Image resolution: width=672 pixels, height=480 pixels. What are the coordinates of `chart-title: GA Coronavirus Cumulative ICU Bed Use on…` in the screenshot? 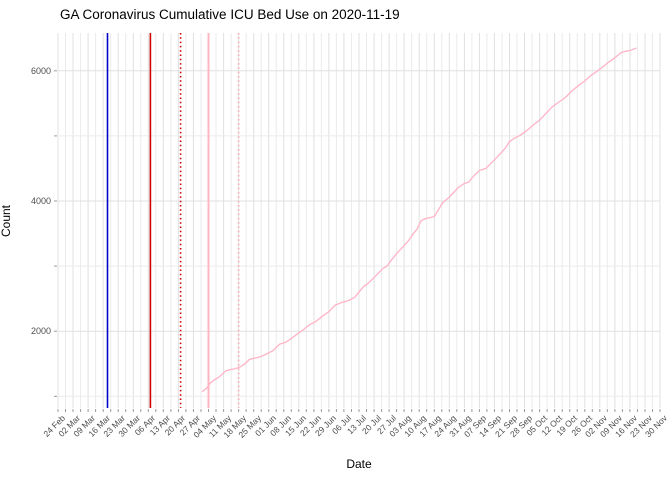 It's located at (230, 14).